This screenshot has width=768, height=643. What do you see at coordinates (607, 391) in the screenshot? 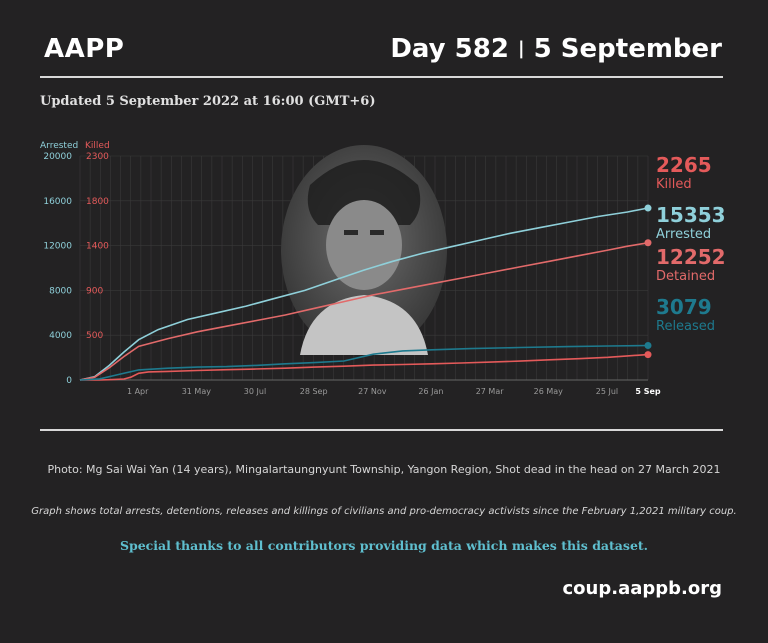
I see `x-axis-tick: 25 Jul` at bounding box center [607, 391].